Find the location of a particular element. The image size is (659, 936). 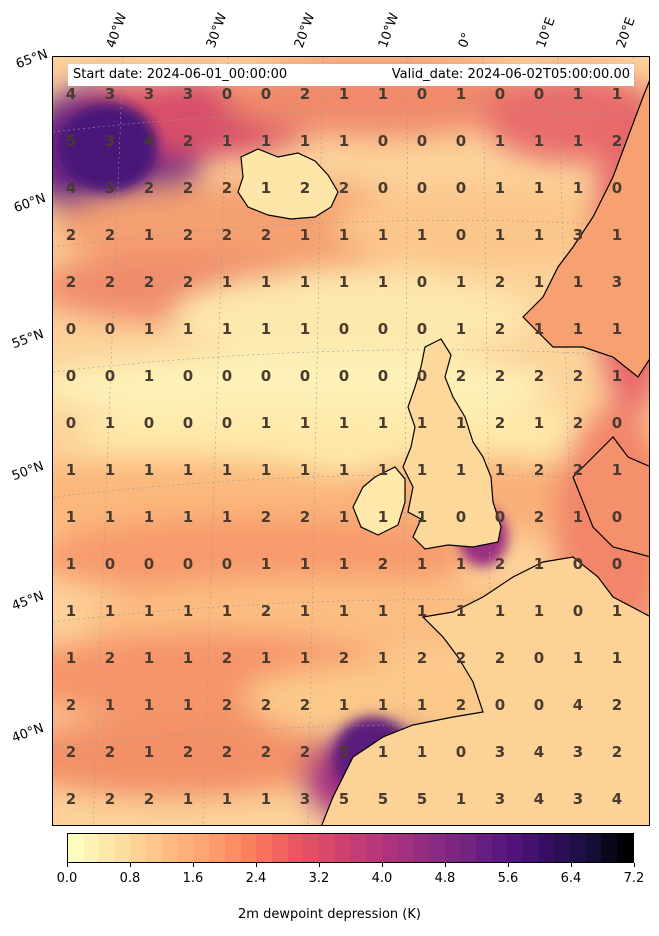

latitude-label: 65°N is located at coordinates (32, 59).